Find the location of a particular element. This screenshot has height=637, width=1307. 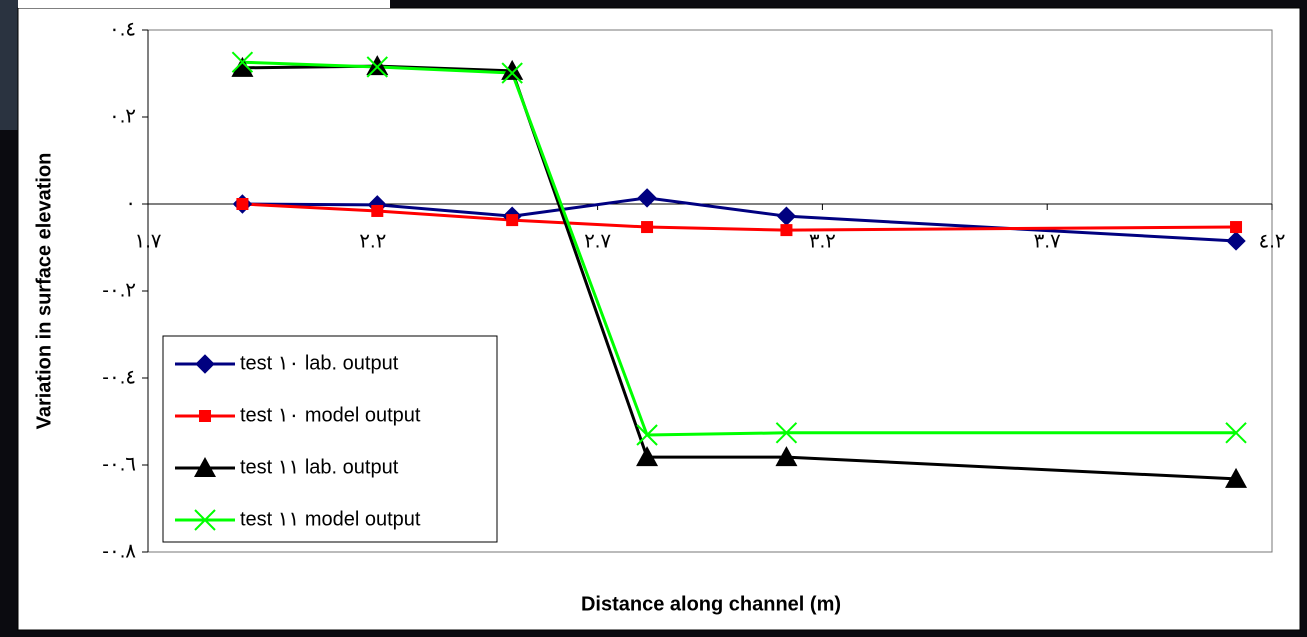

y-tick-label: -٠.٤ is located at coordinates (119, 377).